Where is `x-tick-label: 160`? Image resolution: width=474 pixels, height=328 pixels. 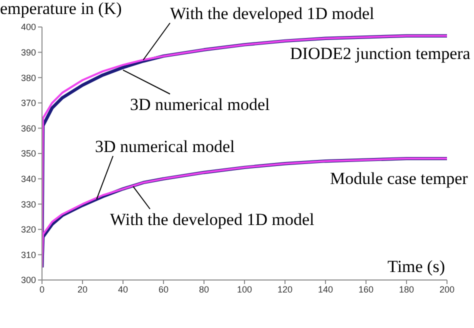 x-tick-label: 160 is located at coordinates (366, 289).